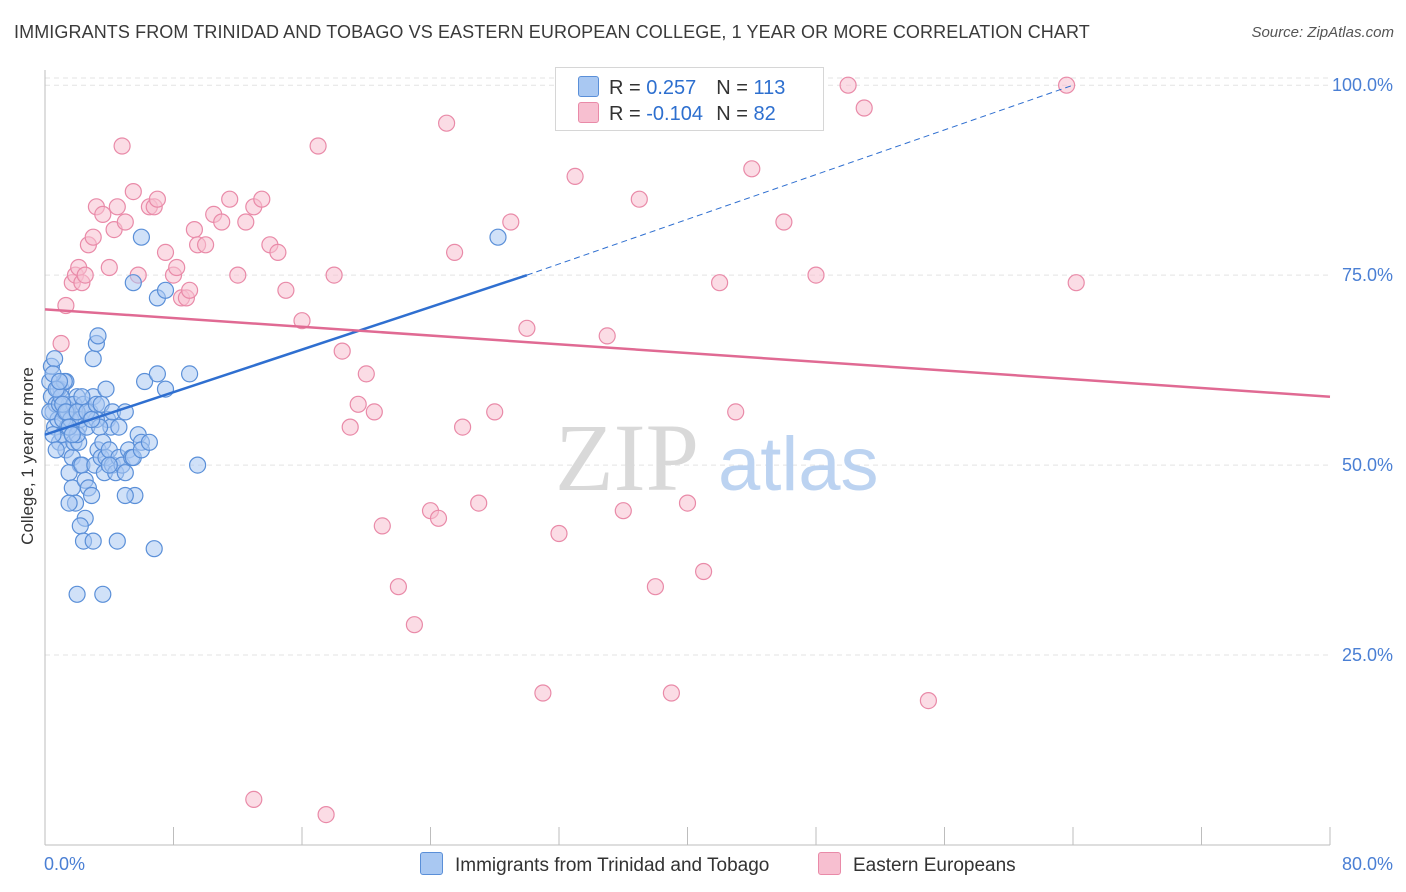  What do you see at coordinates (1322, 32) in the screenshot?
I see `source-credit: Source: ZipAtlas.com` at bounding box center [1322, 32].